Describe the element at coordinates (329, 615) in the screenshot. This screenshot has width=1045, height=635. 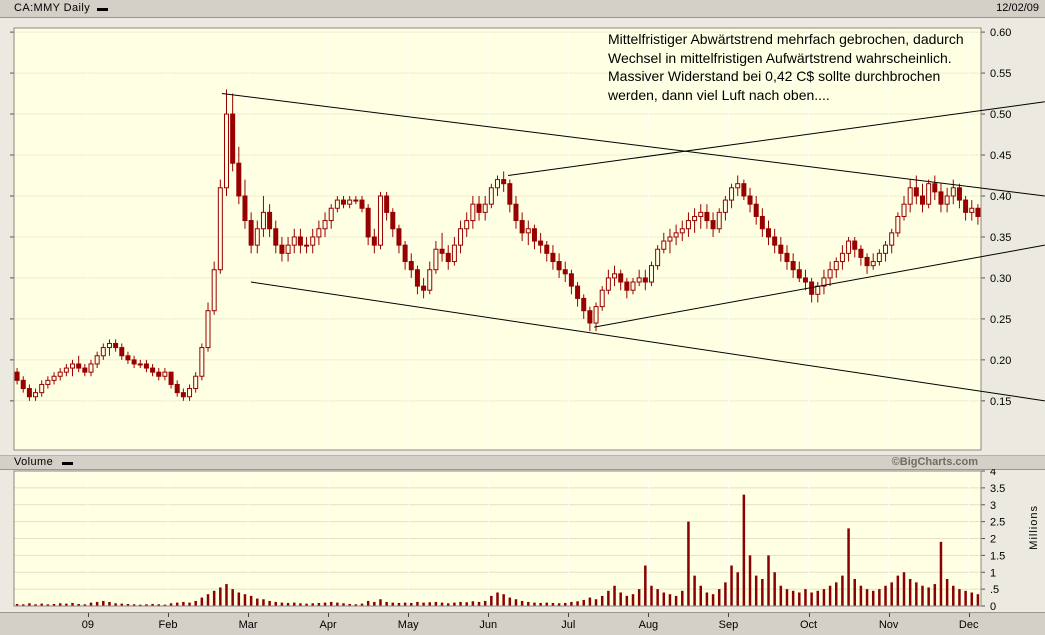
I see `month-tick` at that location.